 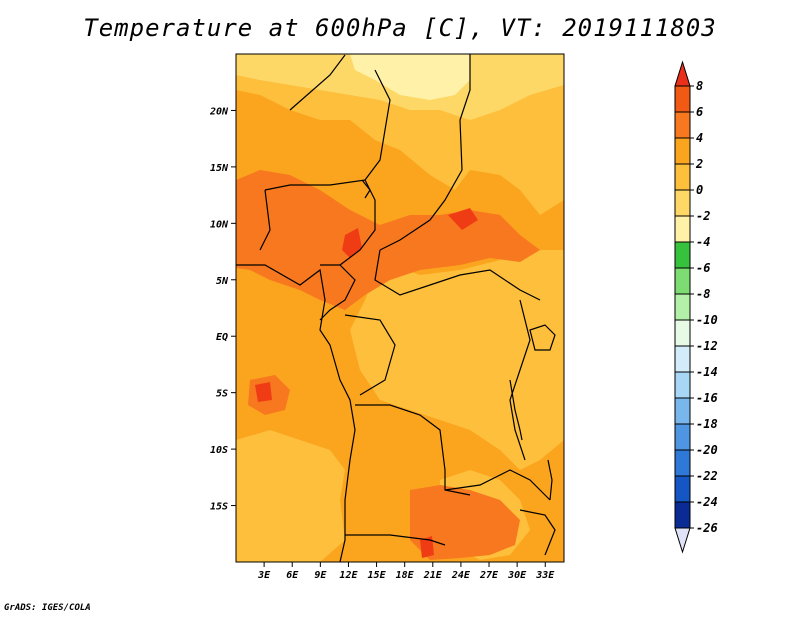 What do you see at coordinates (222, 337) in the screenshot?
I see `lat-tick-label: EQ` at bounding box center [222, 337].